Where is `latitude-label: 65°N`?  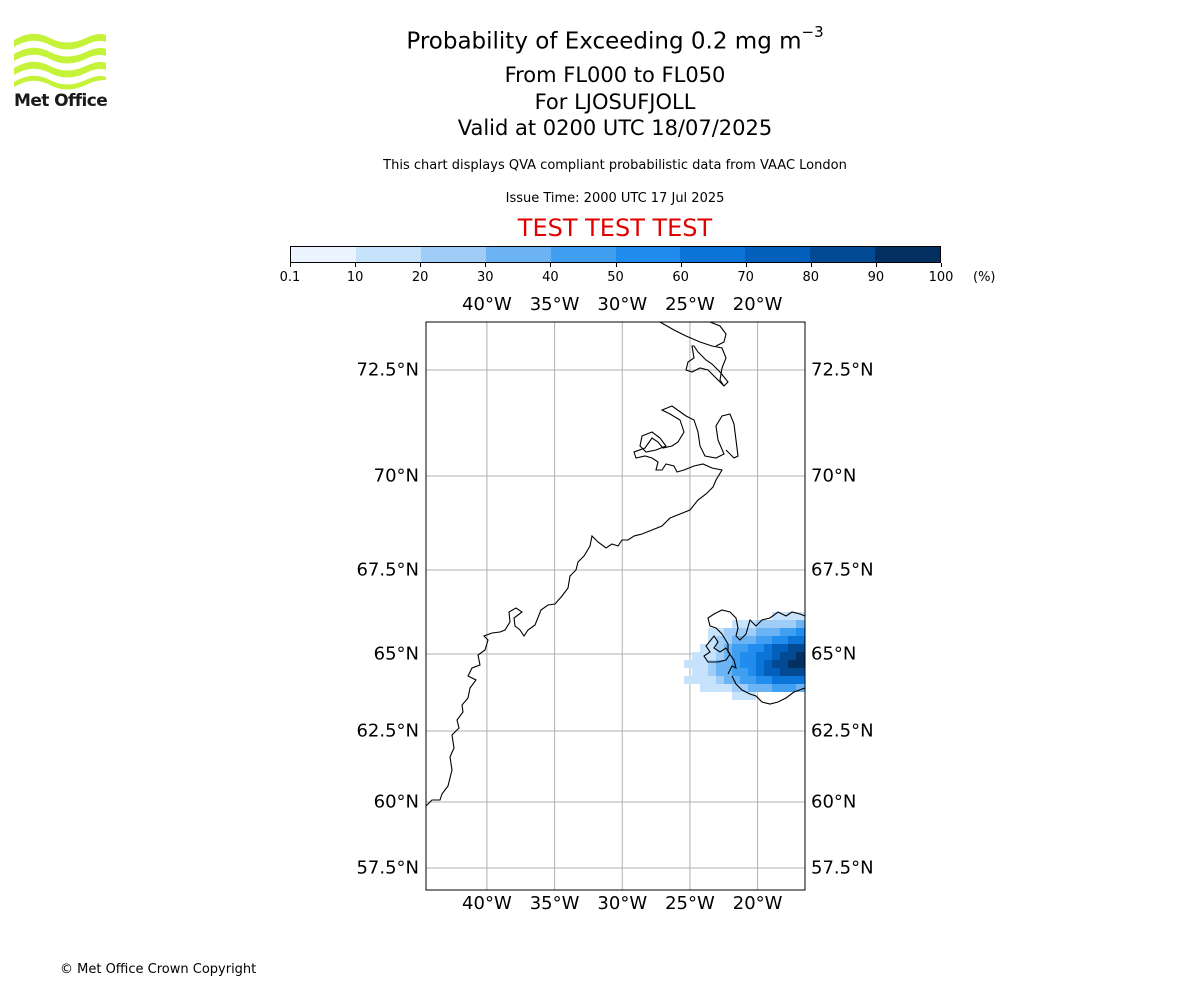
latitude-label: 65°N is located at coordinates (396, 654).